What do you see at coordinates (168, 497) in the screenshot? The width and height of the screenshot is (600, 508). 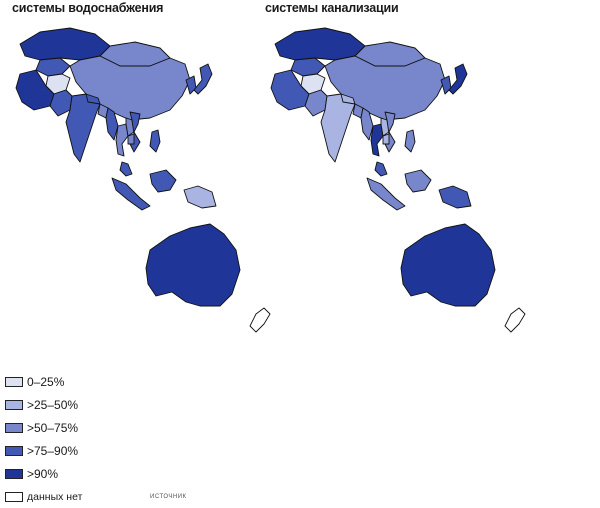 I see `source-note: ИСТОЧНИК` at bounding box center [168, 497].